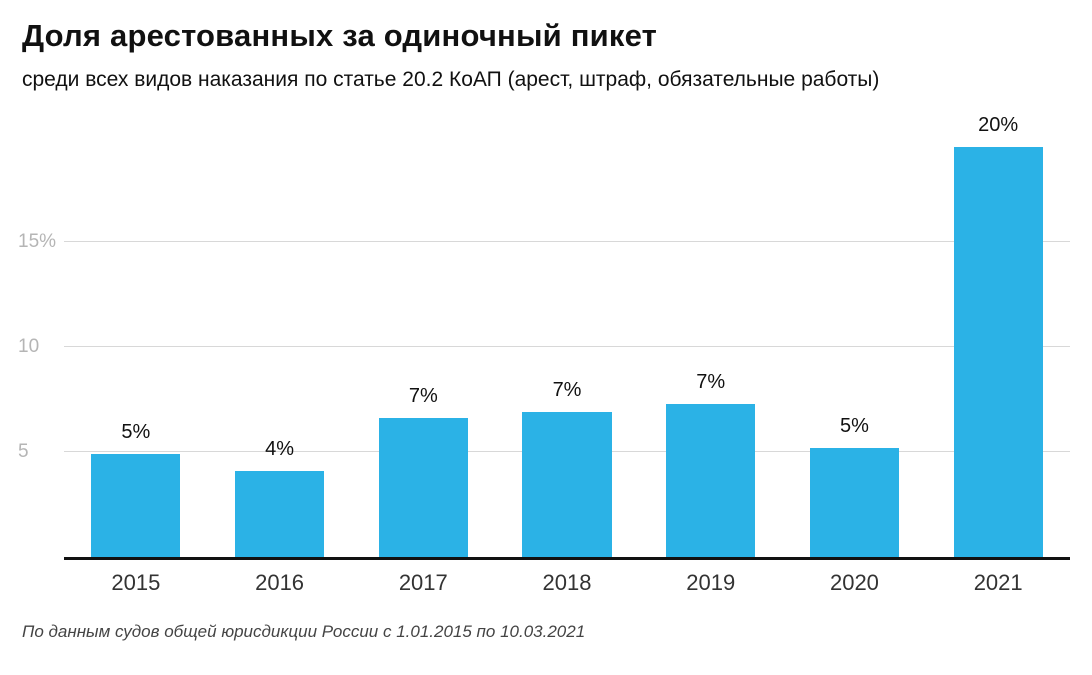 This screenshot has width=1092, height=675. What do you see at coordinates (29, 346) in the screenshot?
I see `y-tick-label: 10` at bounding box center [29, 346].